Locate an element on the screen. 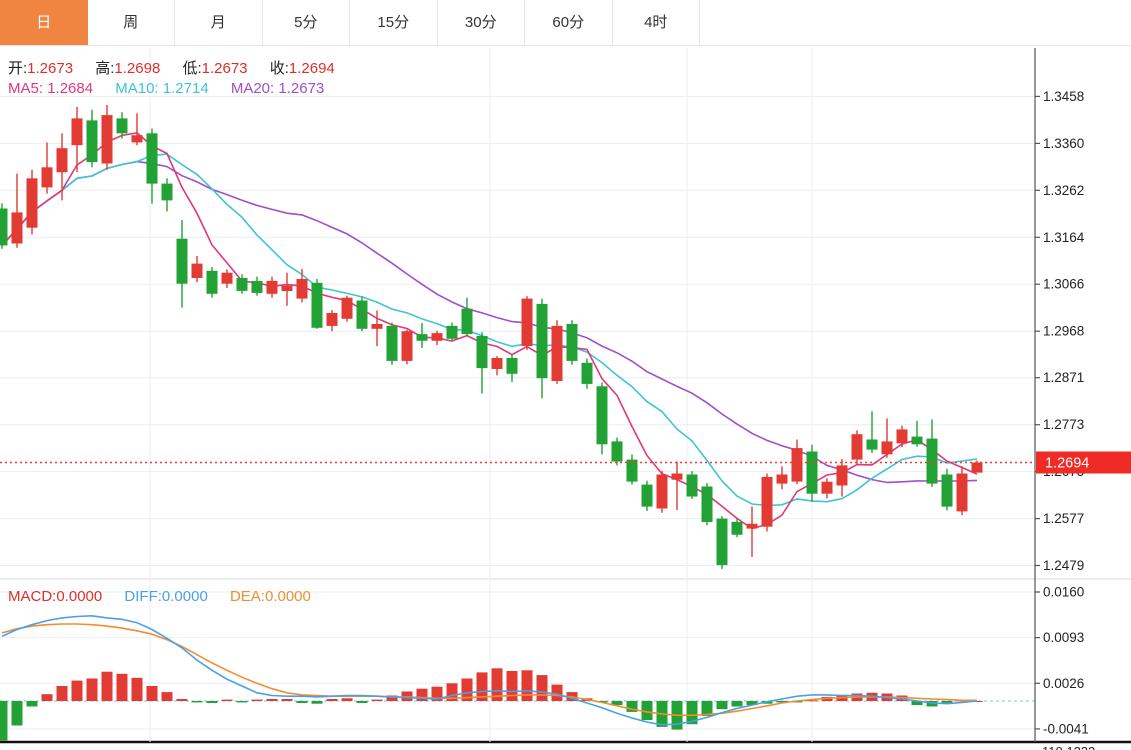 The image size is (1131, 750). timeframe-tabs: 日周月 5分 15分 30分 60分 4时 is located at coordinates (565, 23).